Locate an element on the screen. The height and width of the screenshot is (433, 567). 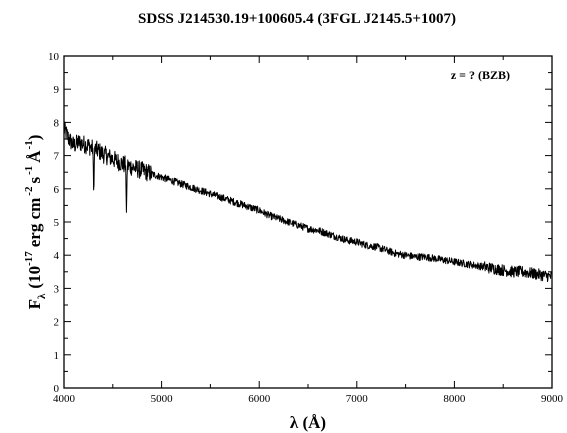
y-tick-label: 10 is located at coordinates (54, 57).